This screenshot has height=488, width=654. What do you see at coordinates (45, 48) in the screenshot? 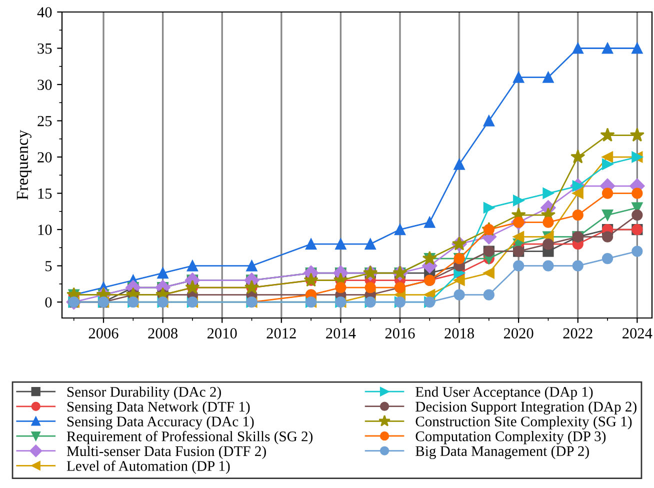
I see `y-tick-label: 35` at bounding box center [45, 48].